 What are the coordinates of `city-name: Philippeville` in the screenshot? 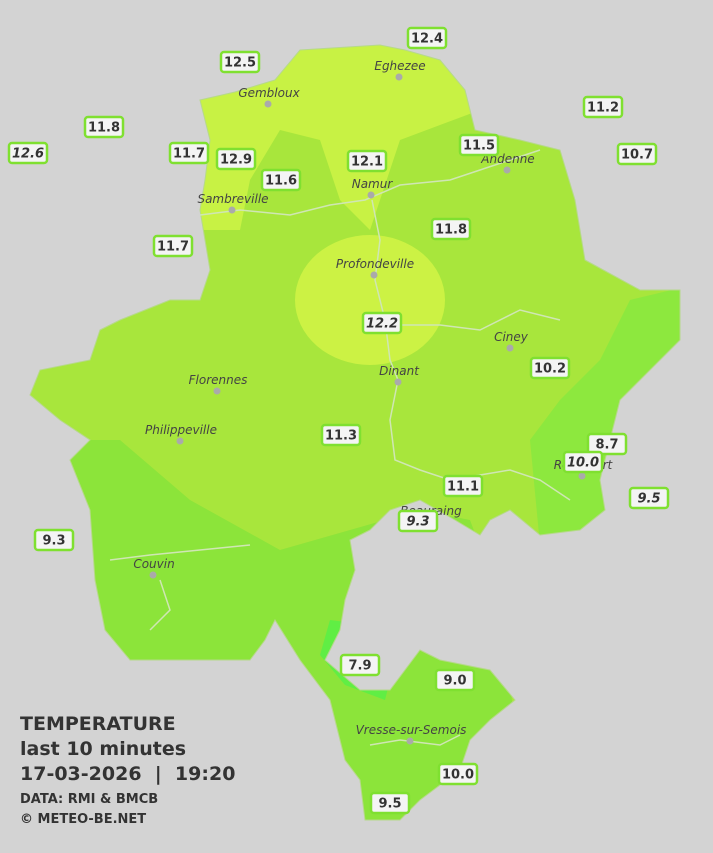 It's located at (181, 430).